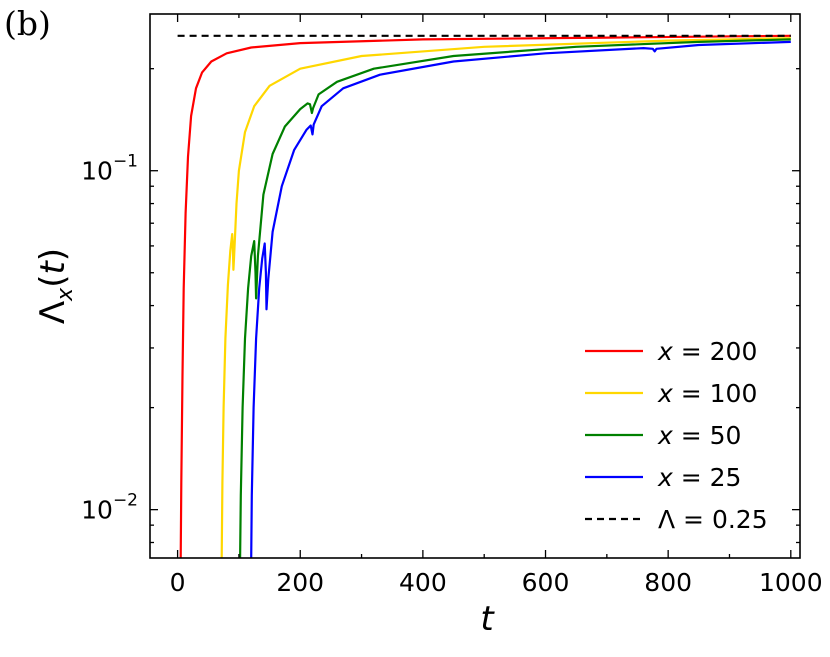 The image size is (830, 657). I want to click on legend-label: x = 200, so click(707, 351).